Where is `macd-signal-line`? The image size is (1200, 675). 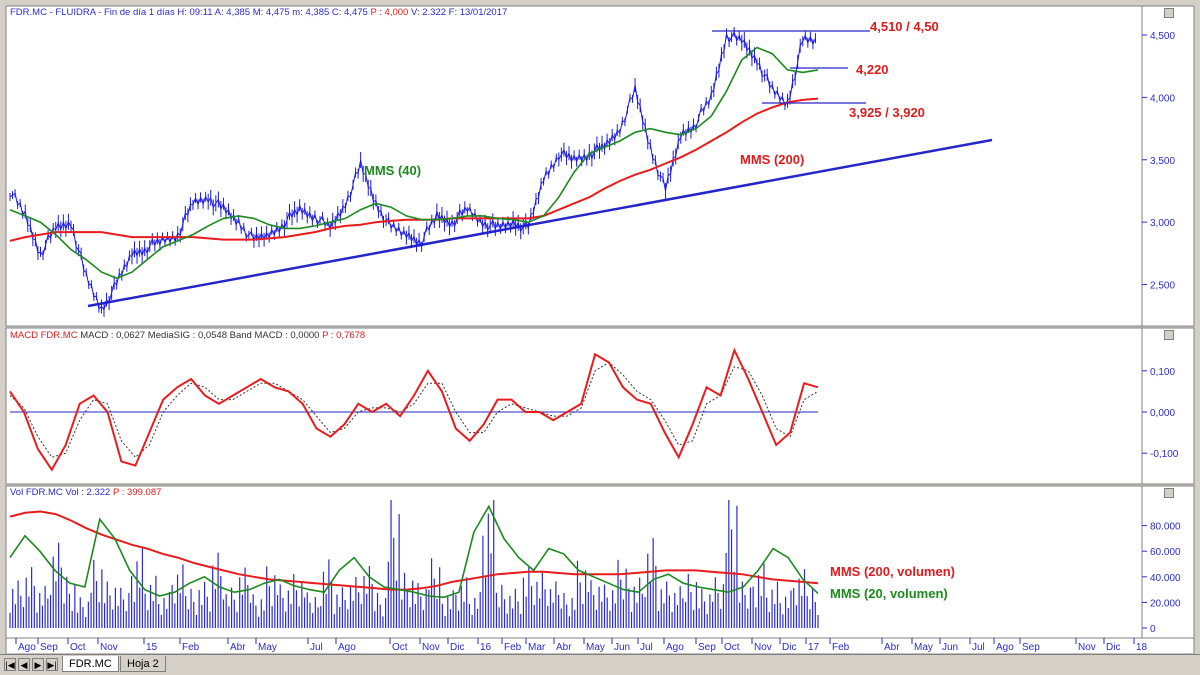 macd-signal-line is located at coordinates (414, 410).